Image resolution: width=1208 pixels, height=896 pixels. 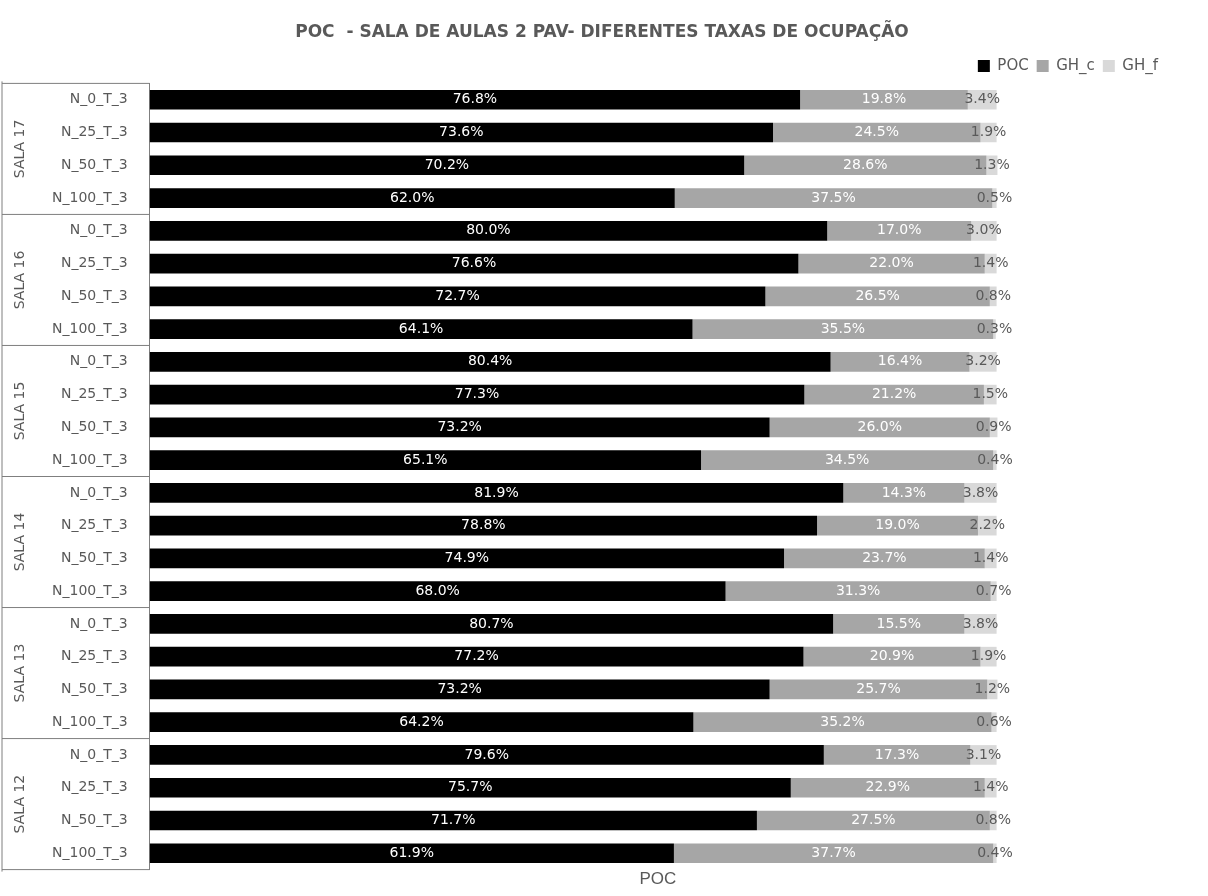 I want to click on data-label: 34.5%, so click(x=847, y=458).